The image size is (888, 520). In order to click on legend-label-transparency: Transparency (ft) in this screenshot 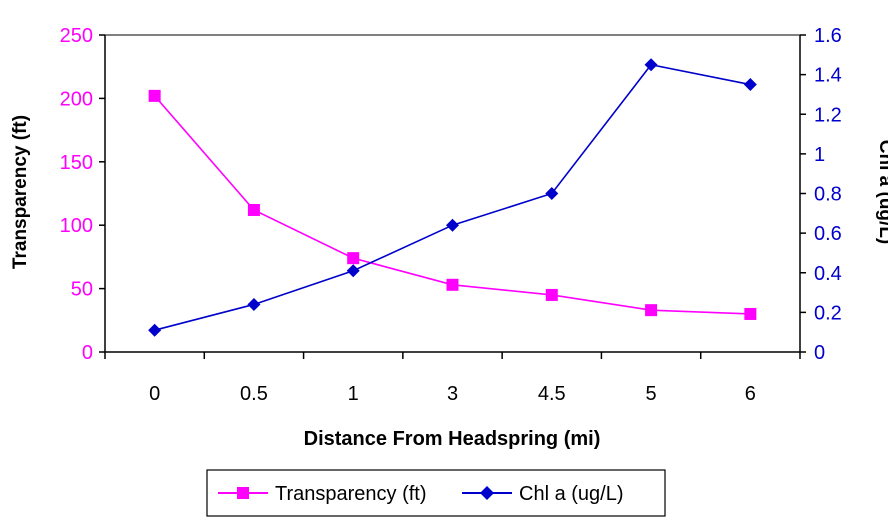, I will do `click(351, 494)`.